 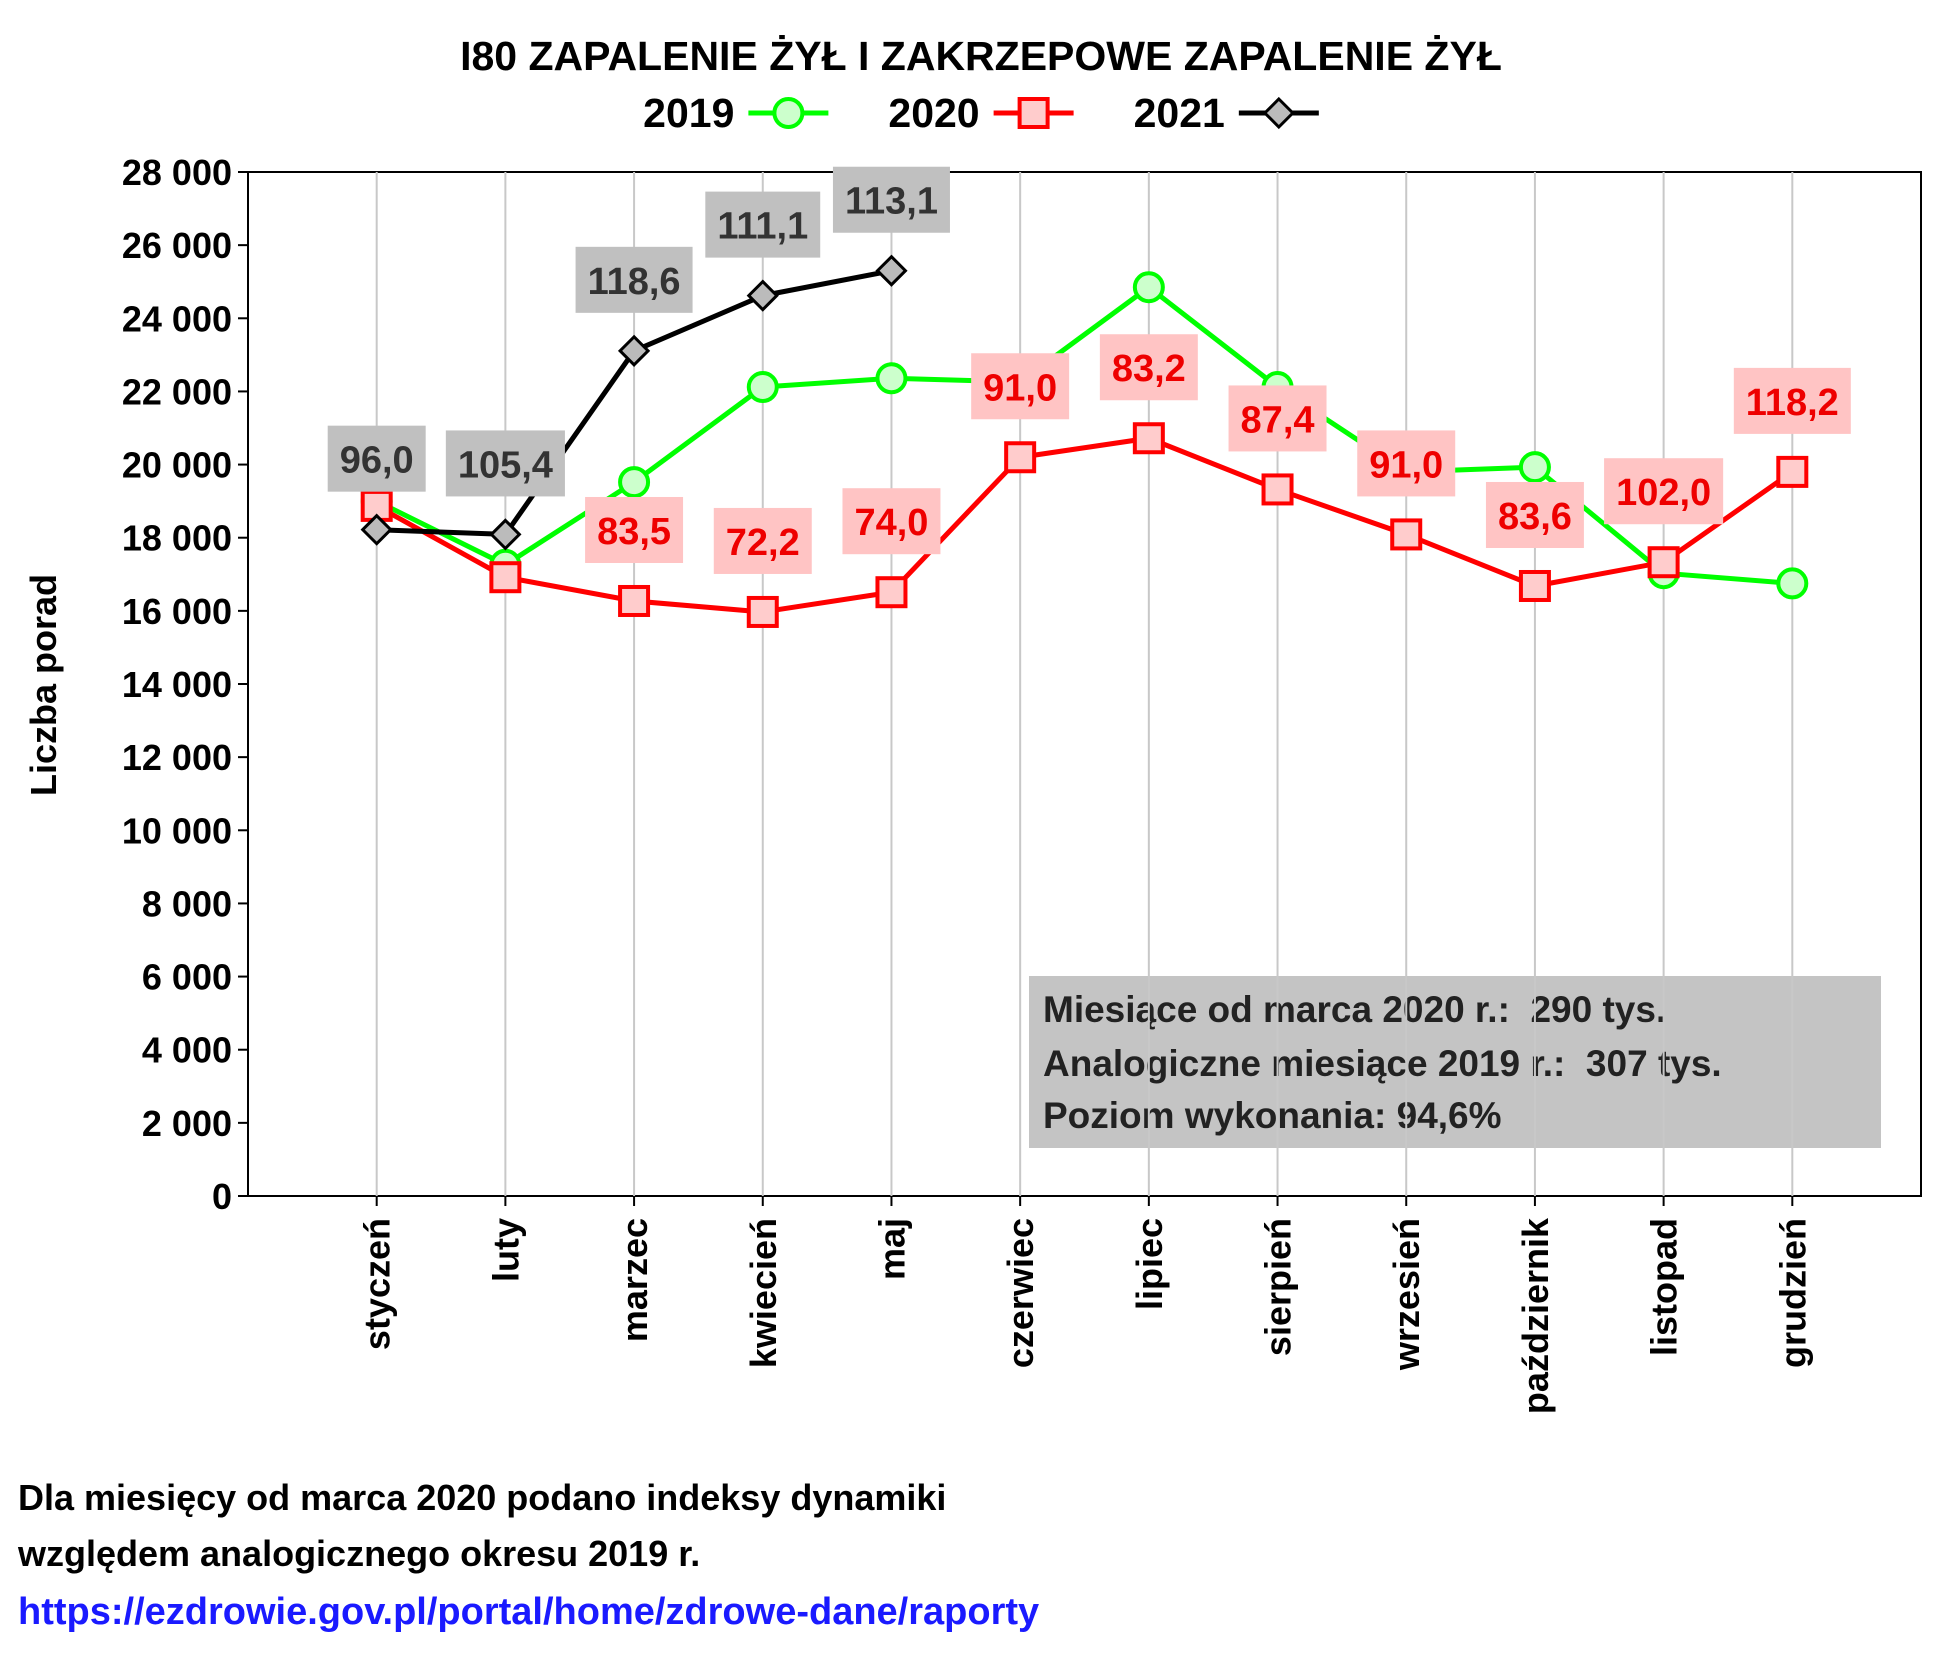 I want to click on summary-box, so click(x=1455, y=1062).